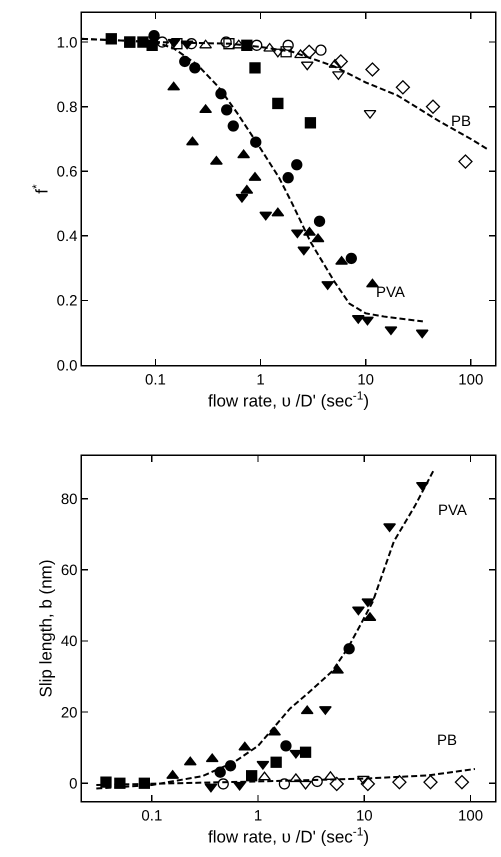 The image size is (501, 857). What do you see at coordinates (67, 171) in the screenshot?
I see `y-tick-label: 0.6` at bounding box center [67, 171].